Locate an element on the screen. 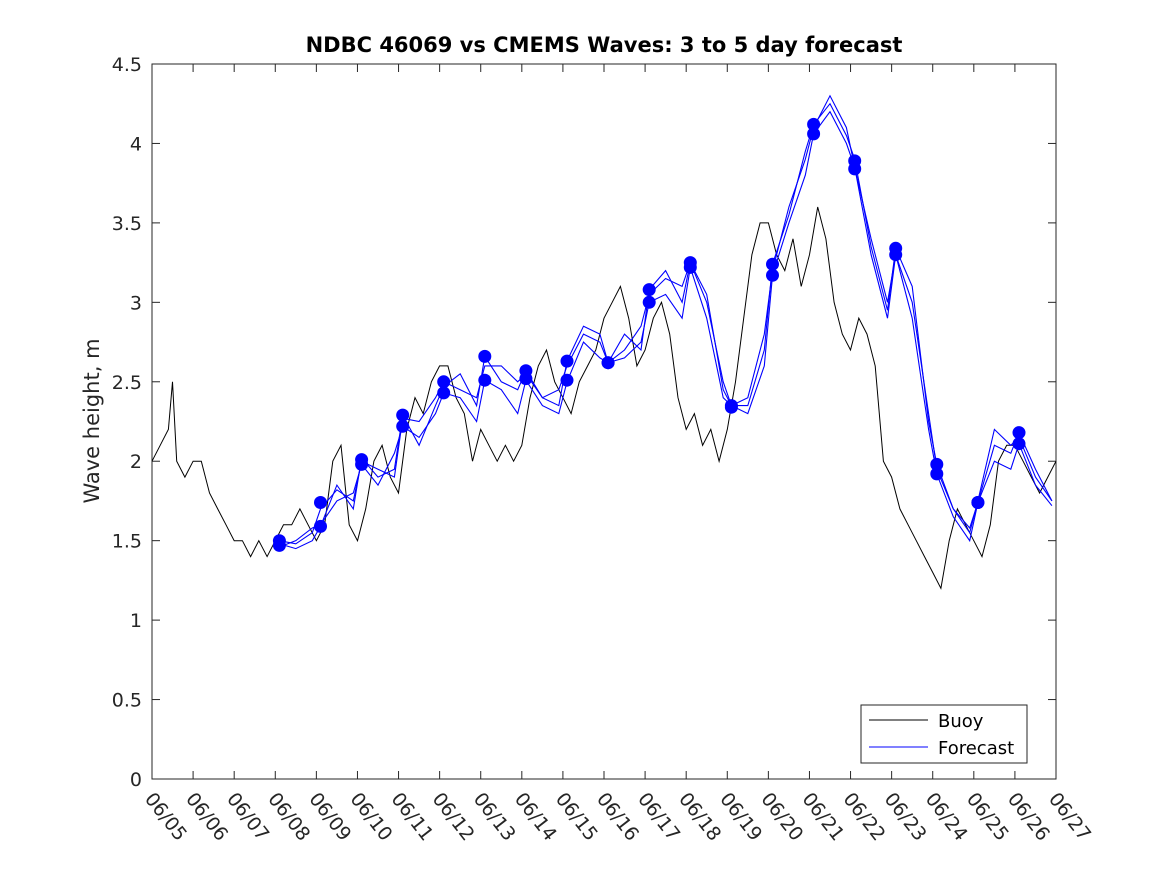 Image resolution: width=1167 pixels, height=875 pixels. y-tick-label: 4 is located at coordinates (136, 144).